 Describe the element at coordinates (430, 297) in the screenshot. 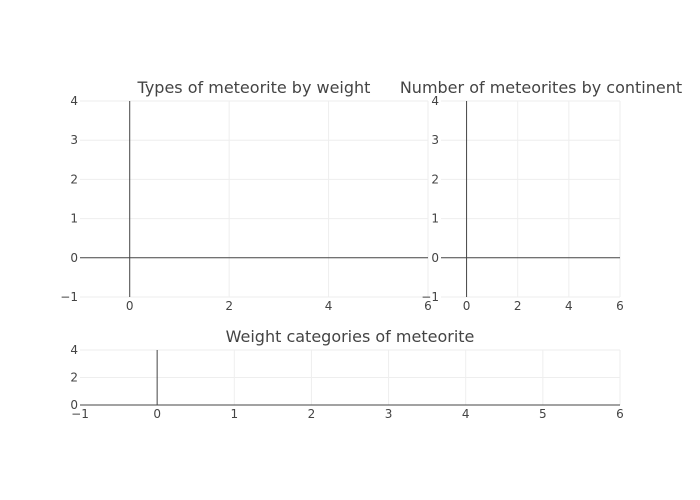

I see `y-tick-label-2-0: −1` at that location.